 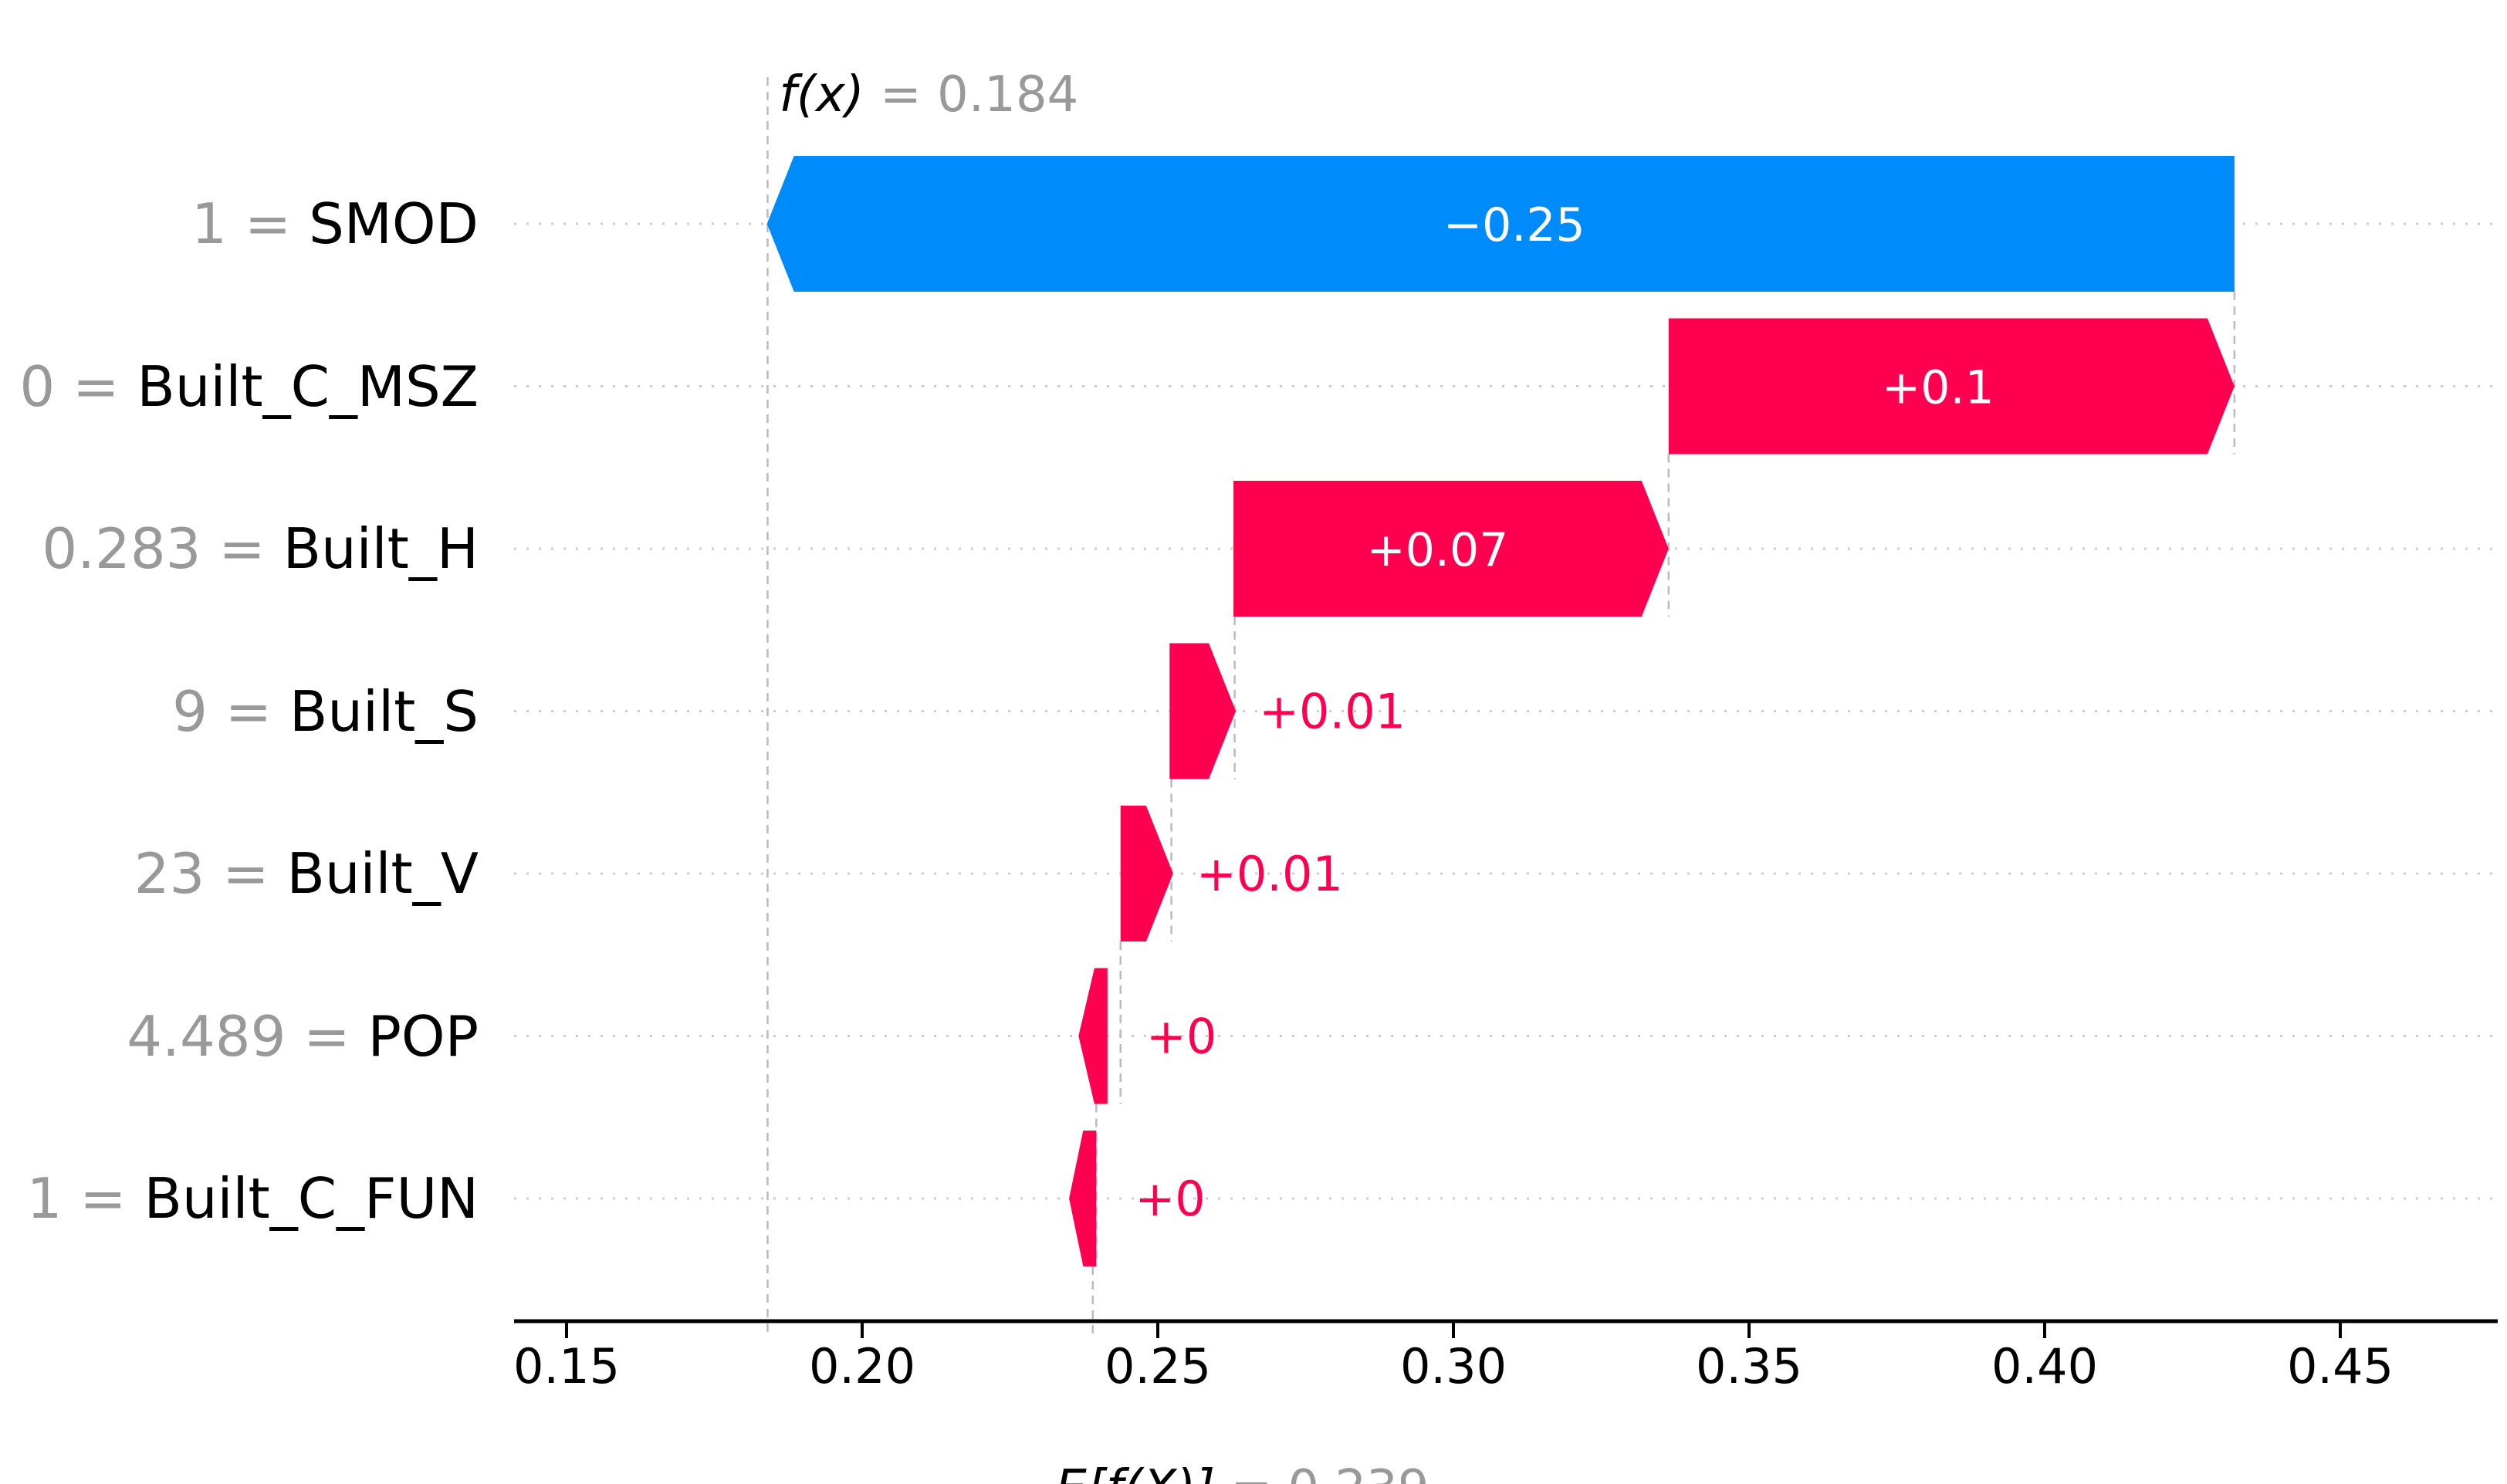 I want to click on row-label-POP: 4.489 = POP, so click(x=303, y=1036).